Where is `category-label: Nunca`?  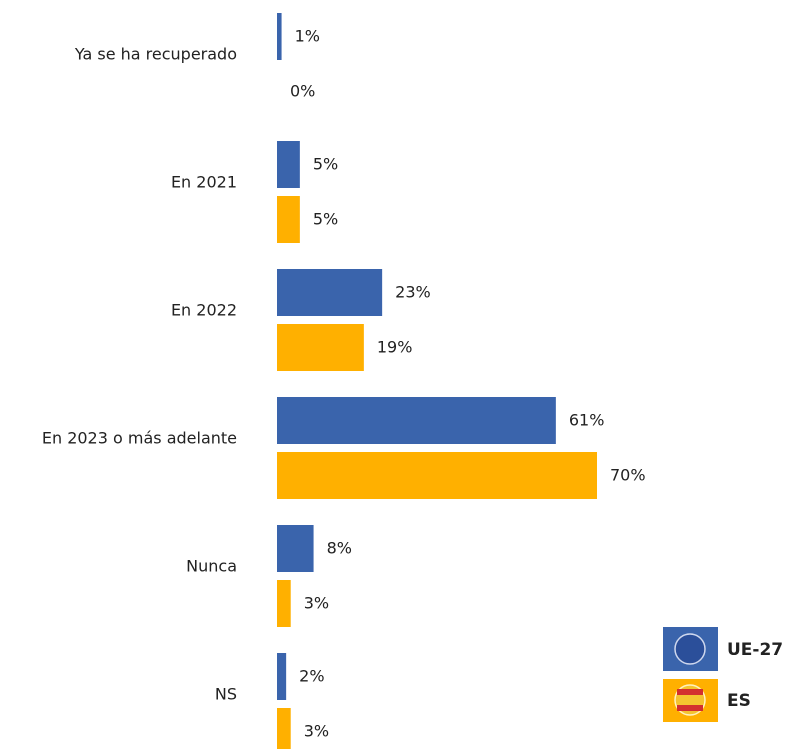 category-label: Nunca is located at coordinates (211, 566).